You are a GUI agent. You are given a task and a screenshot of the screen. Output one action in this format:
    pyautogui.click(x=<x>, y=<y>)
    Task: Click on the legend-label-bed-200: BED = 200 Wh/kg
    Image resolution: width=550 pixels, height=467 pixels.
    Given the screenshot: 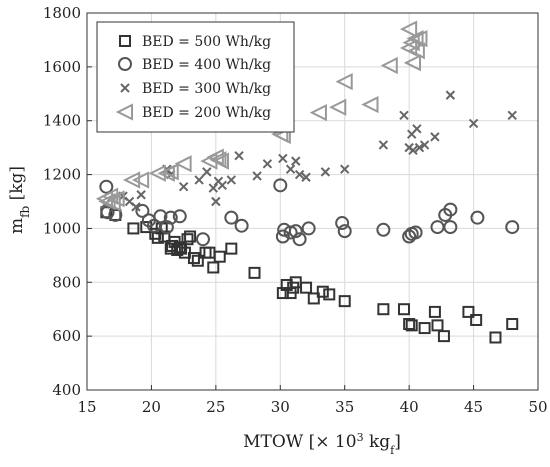 What is the action you would take?
    pyautogui.click(x=206, y=113)
    